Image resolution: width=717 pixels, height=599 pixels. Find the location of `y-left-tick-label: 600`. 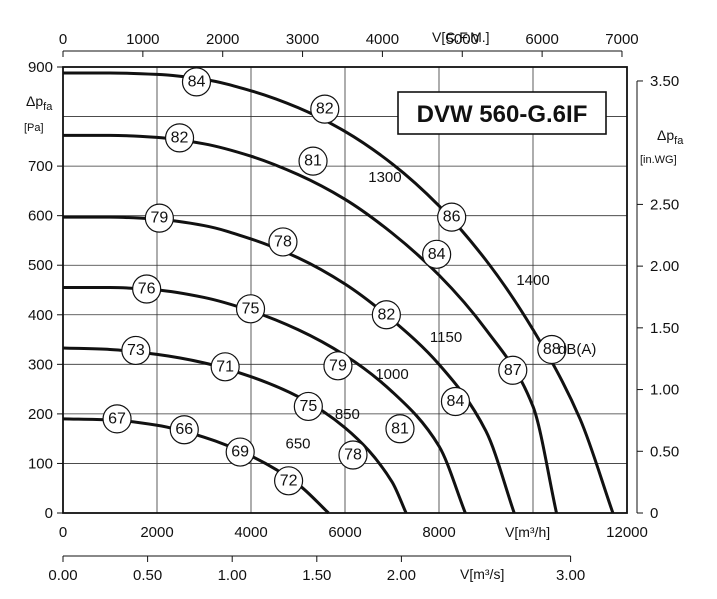

y-left-tick-label: 600 is located at coordinates (40, 216).